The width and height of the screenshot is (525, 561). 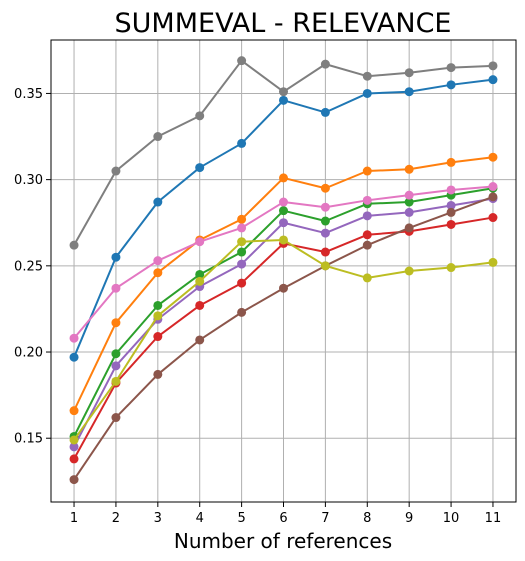 I want to click on x-tick-label: 2, so click(x=116, y=518).